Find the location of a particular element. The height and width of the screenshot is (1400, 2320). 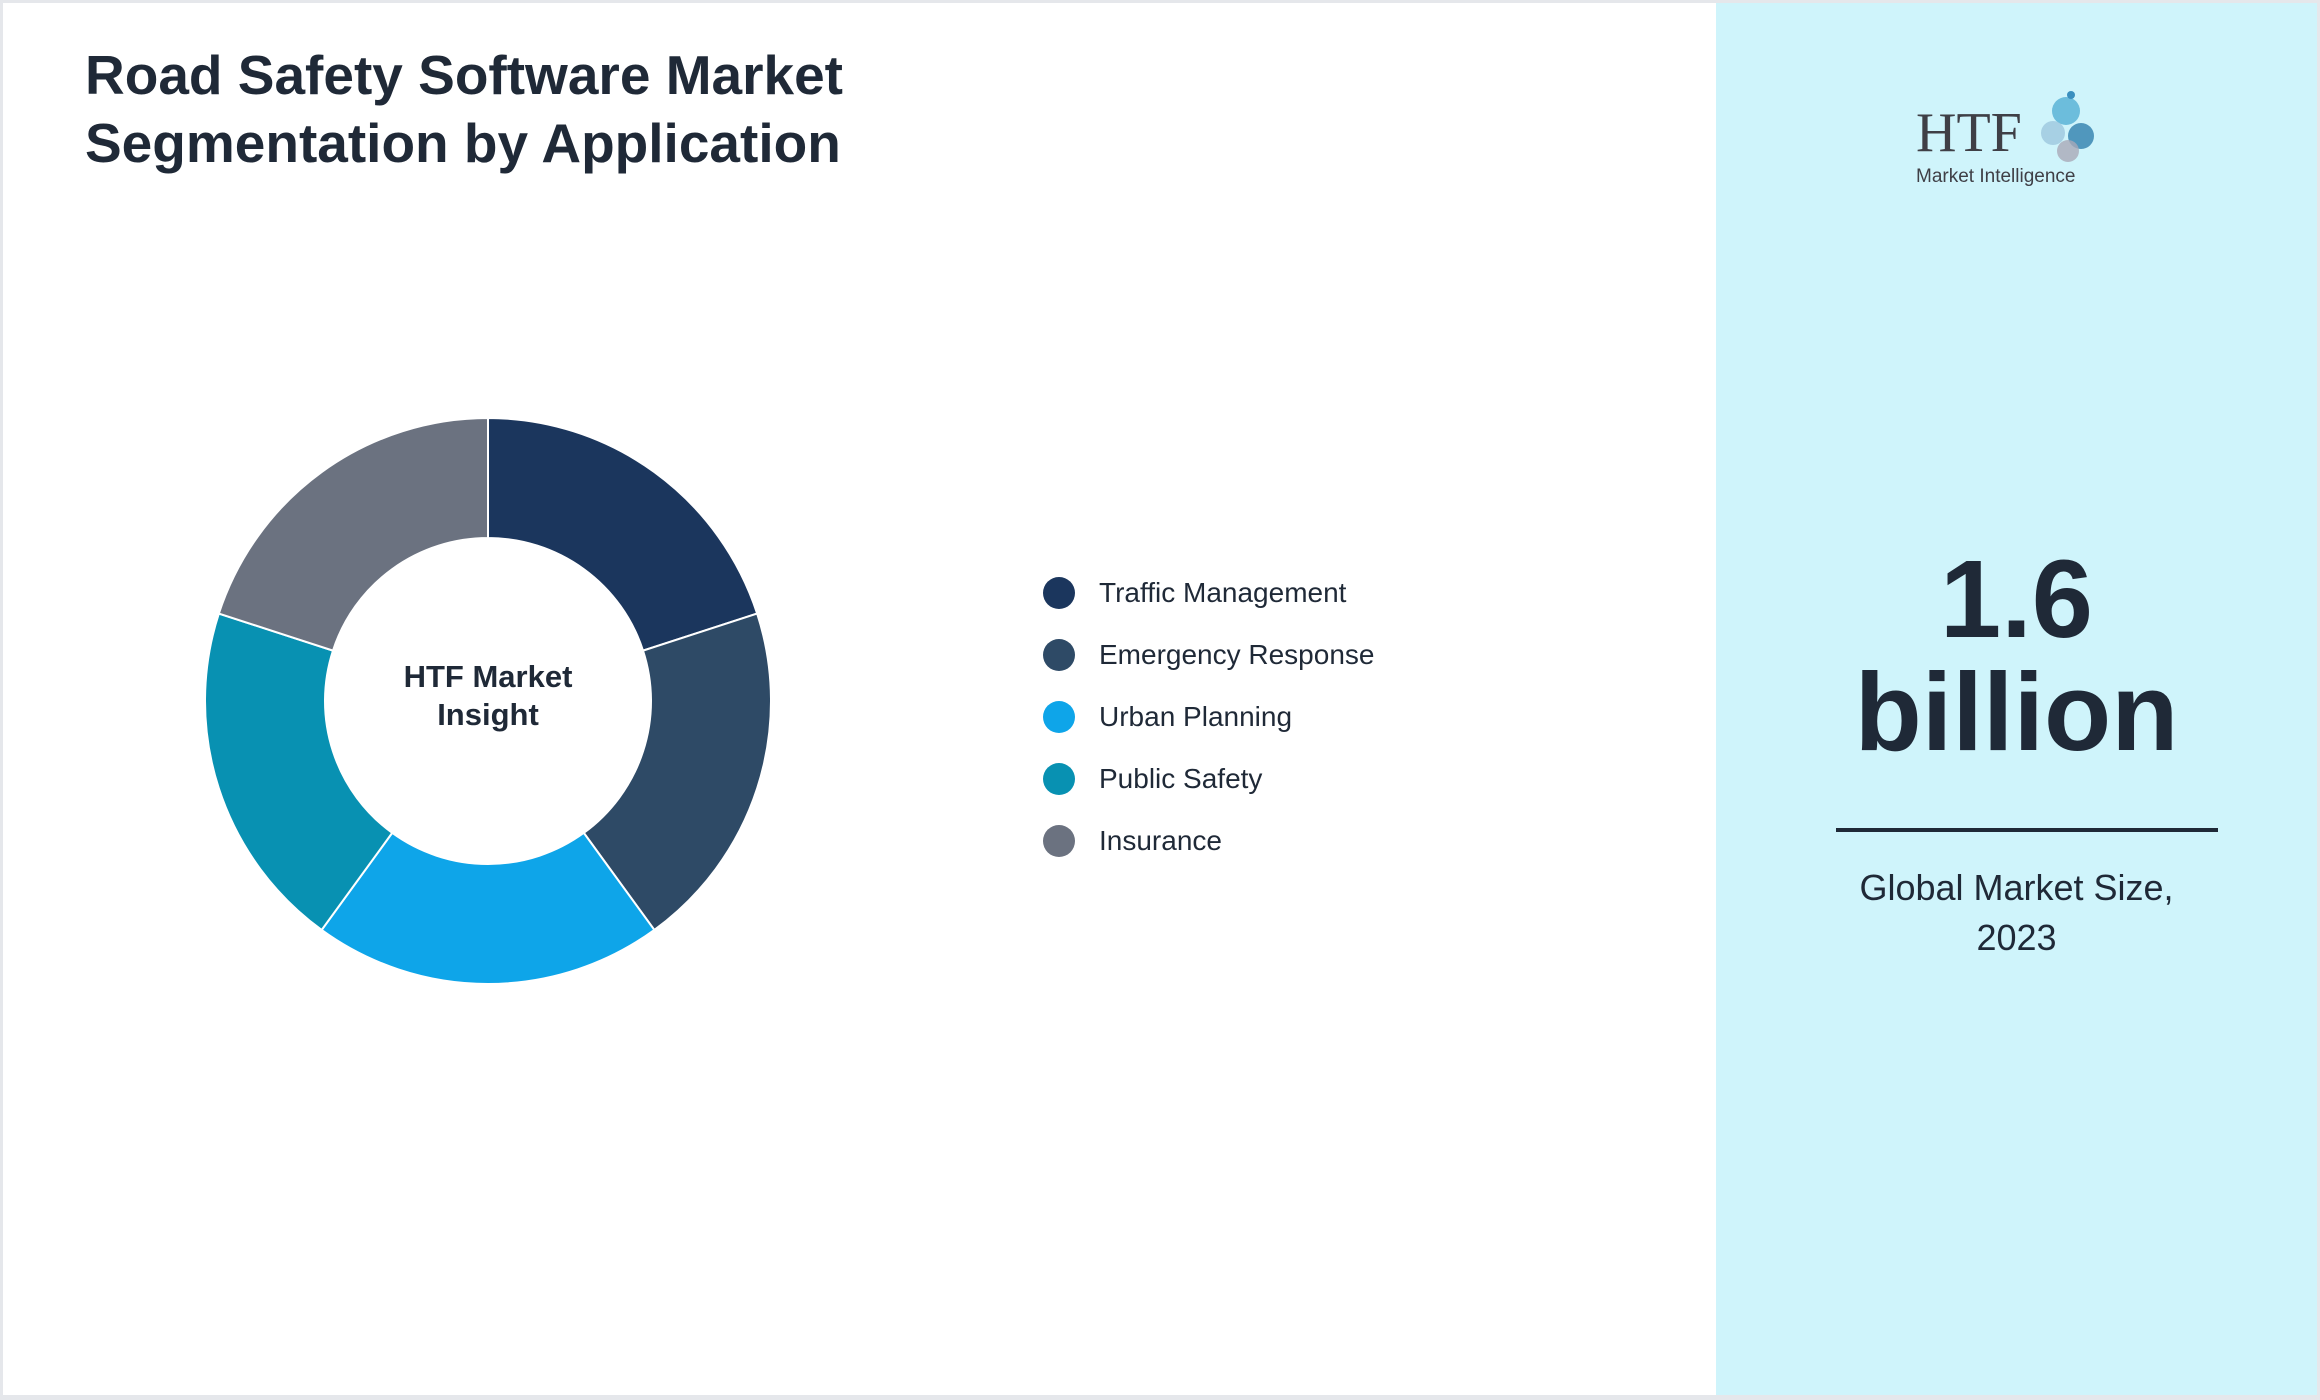

legend-label: Traffic Management is located at coordinates (1223, 592).